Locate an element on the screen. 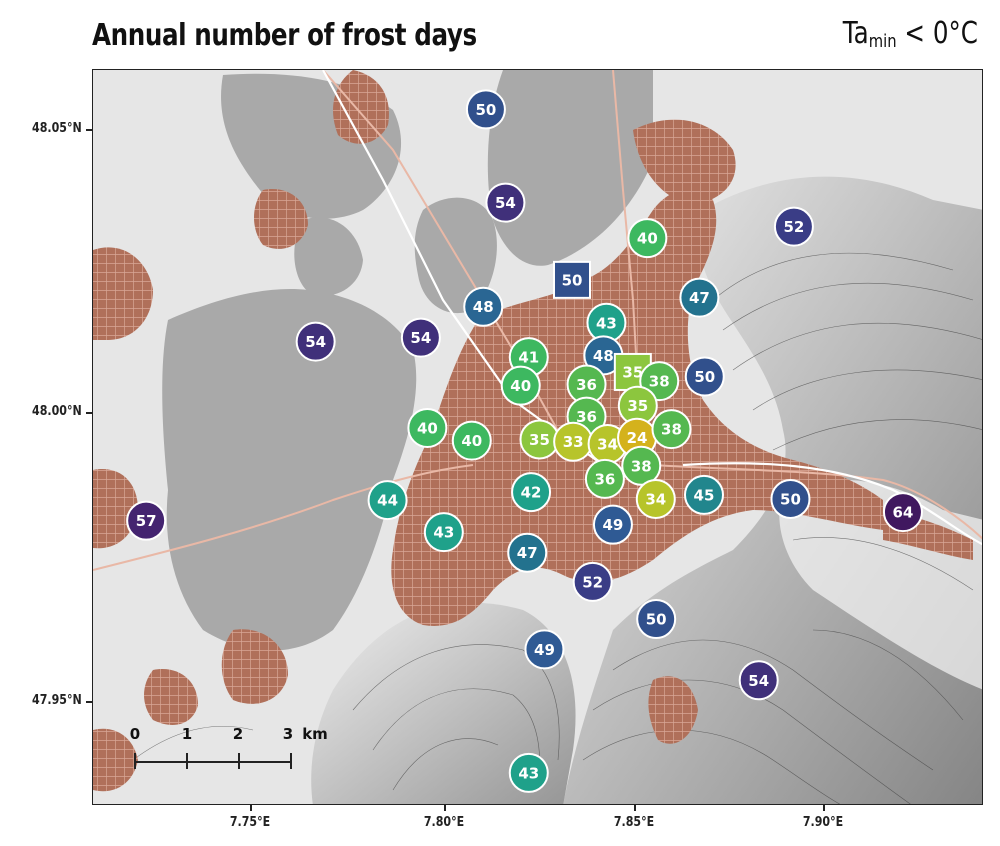 Image resolution: width=1000 pixels, height=846 pixels. station-value-label: 64 is located at coordinates (903, 513).